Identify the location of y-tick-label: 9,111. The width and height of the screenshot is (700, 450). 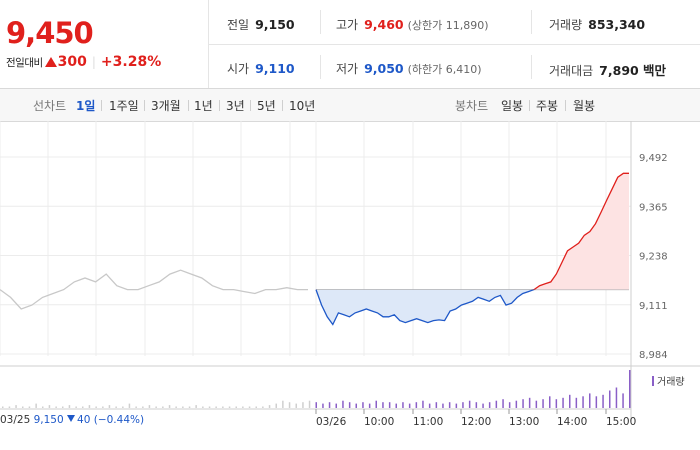
(653, 306).